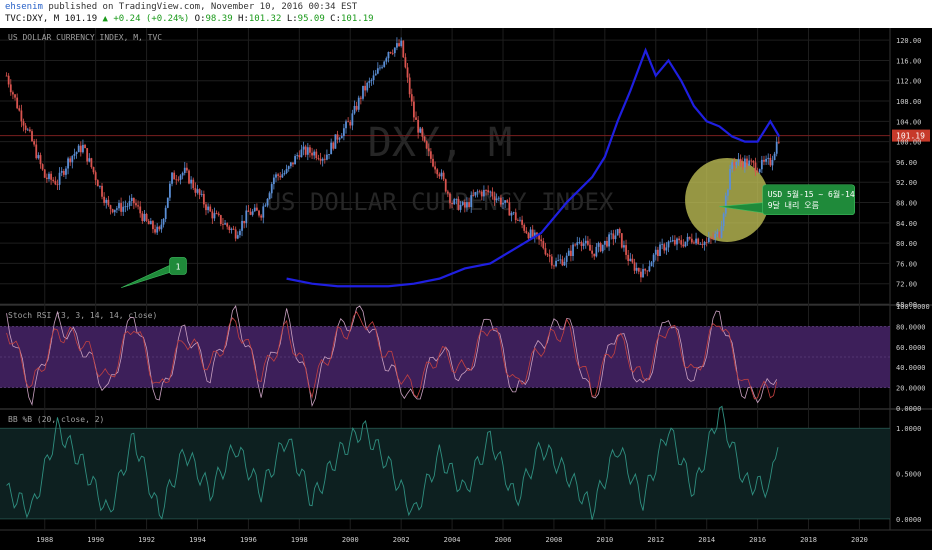 This screenshot has height=554, width=932. I want to click on price-tick-label: 88.00, so click(906, 204).